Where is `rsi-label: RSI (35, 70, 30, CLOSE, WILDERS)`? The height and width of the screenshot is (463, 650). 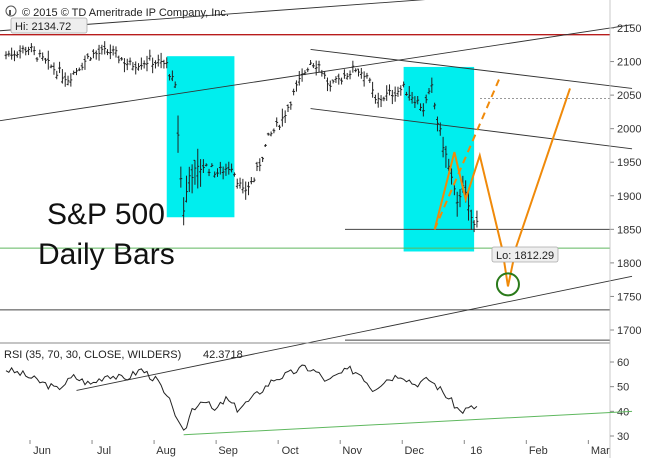
rsi-label: RSI (35, 70, 30, CLOSE, WILDERS) is located at coordinates (92, 355).